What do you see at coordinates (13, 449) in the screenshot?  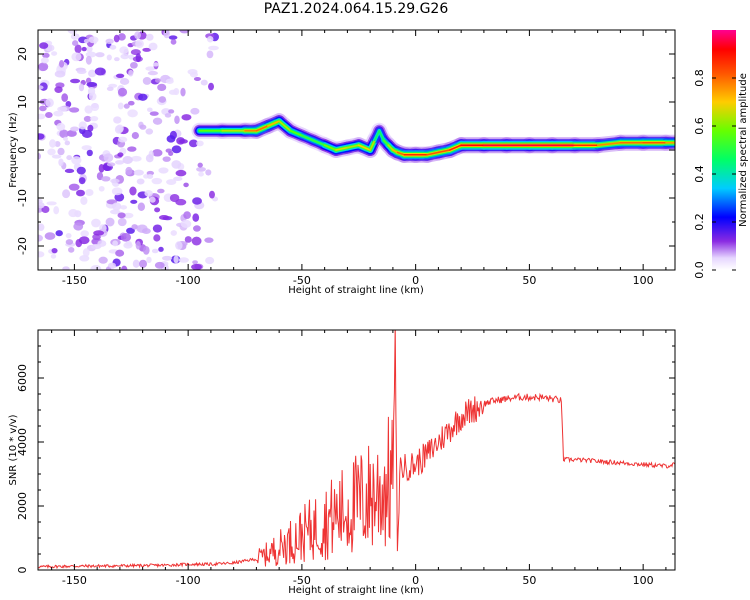 I see `snr-y-label: SNR (10 * v/v)` at bounding box center [13, 449].